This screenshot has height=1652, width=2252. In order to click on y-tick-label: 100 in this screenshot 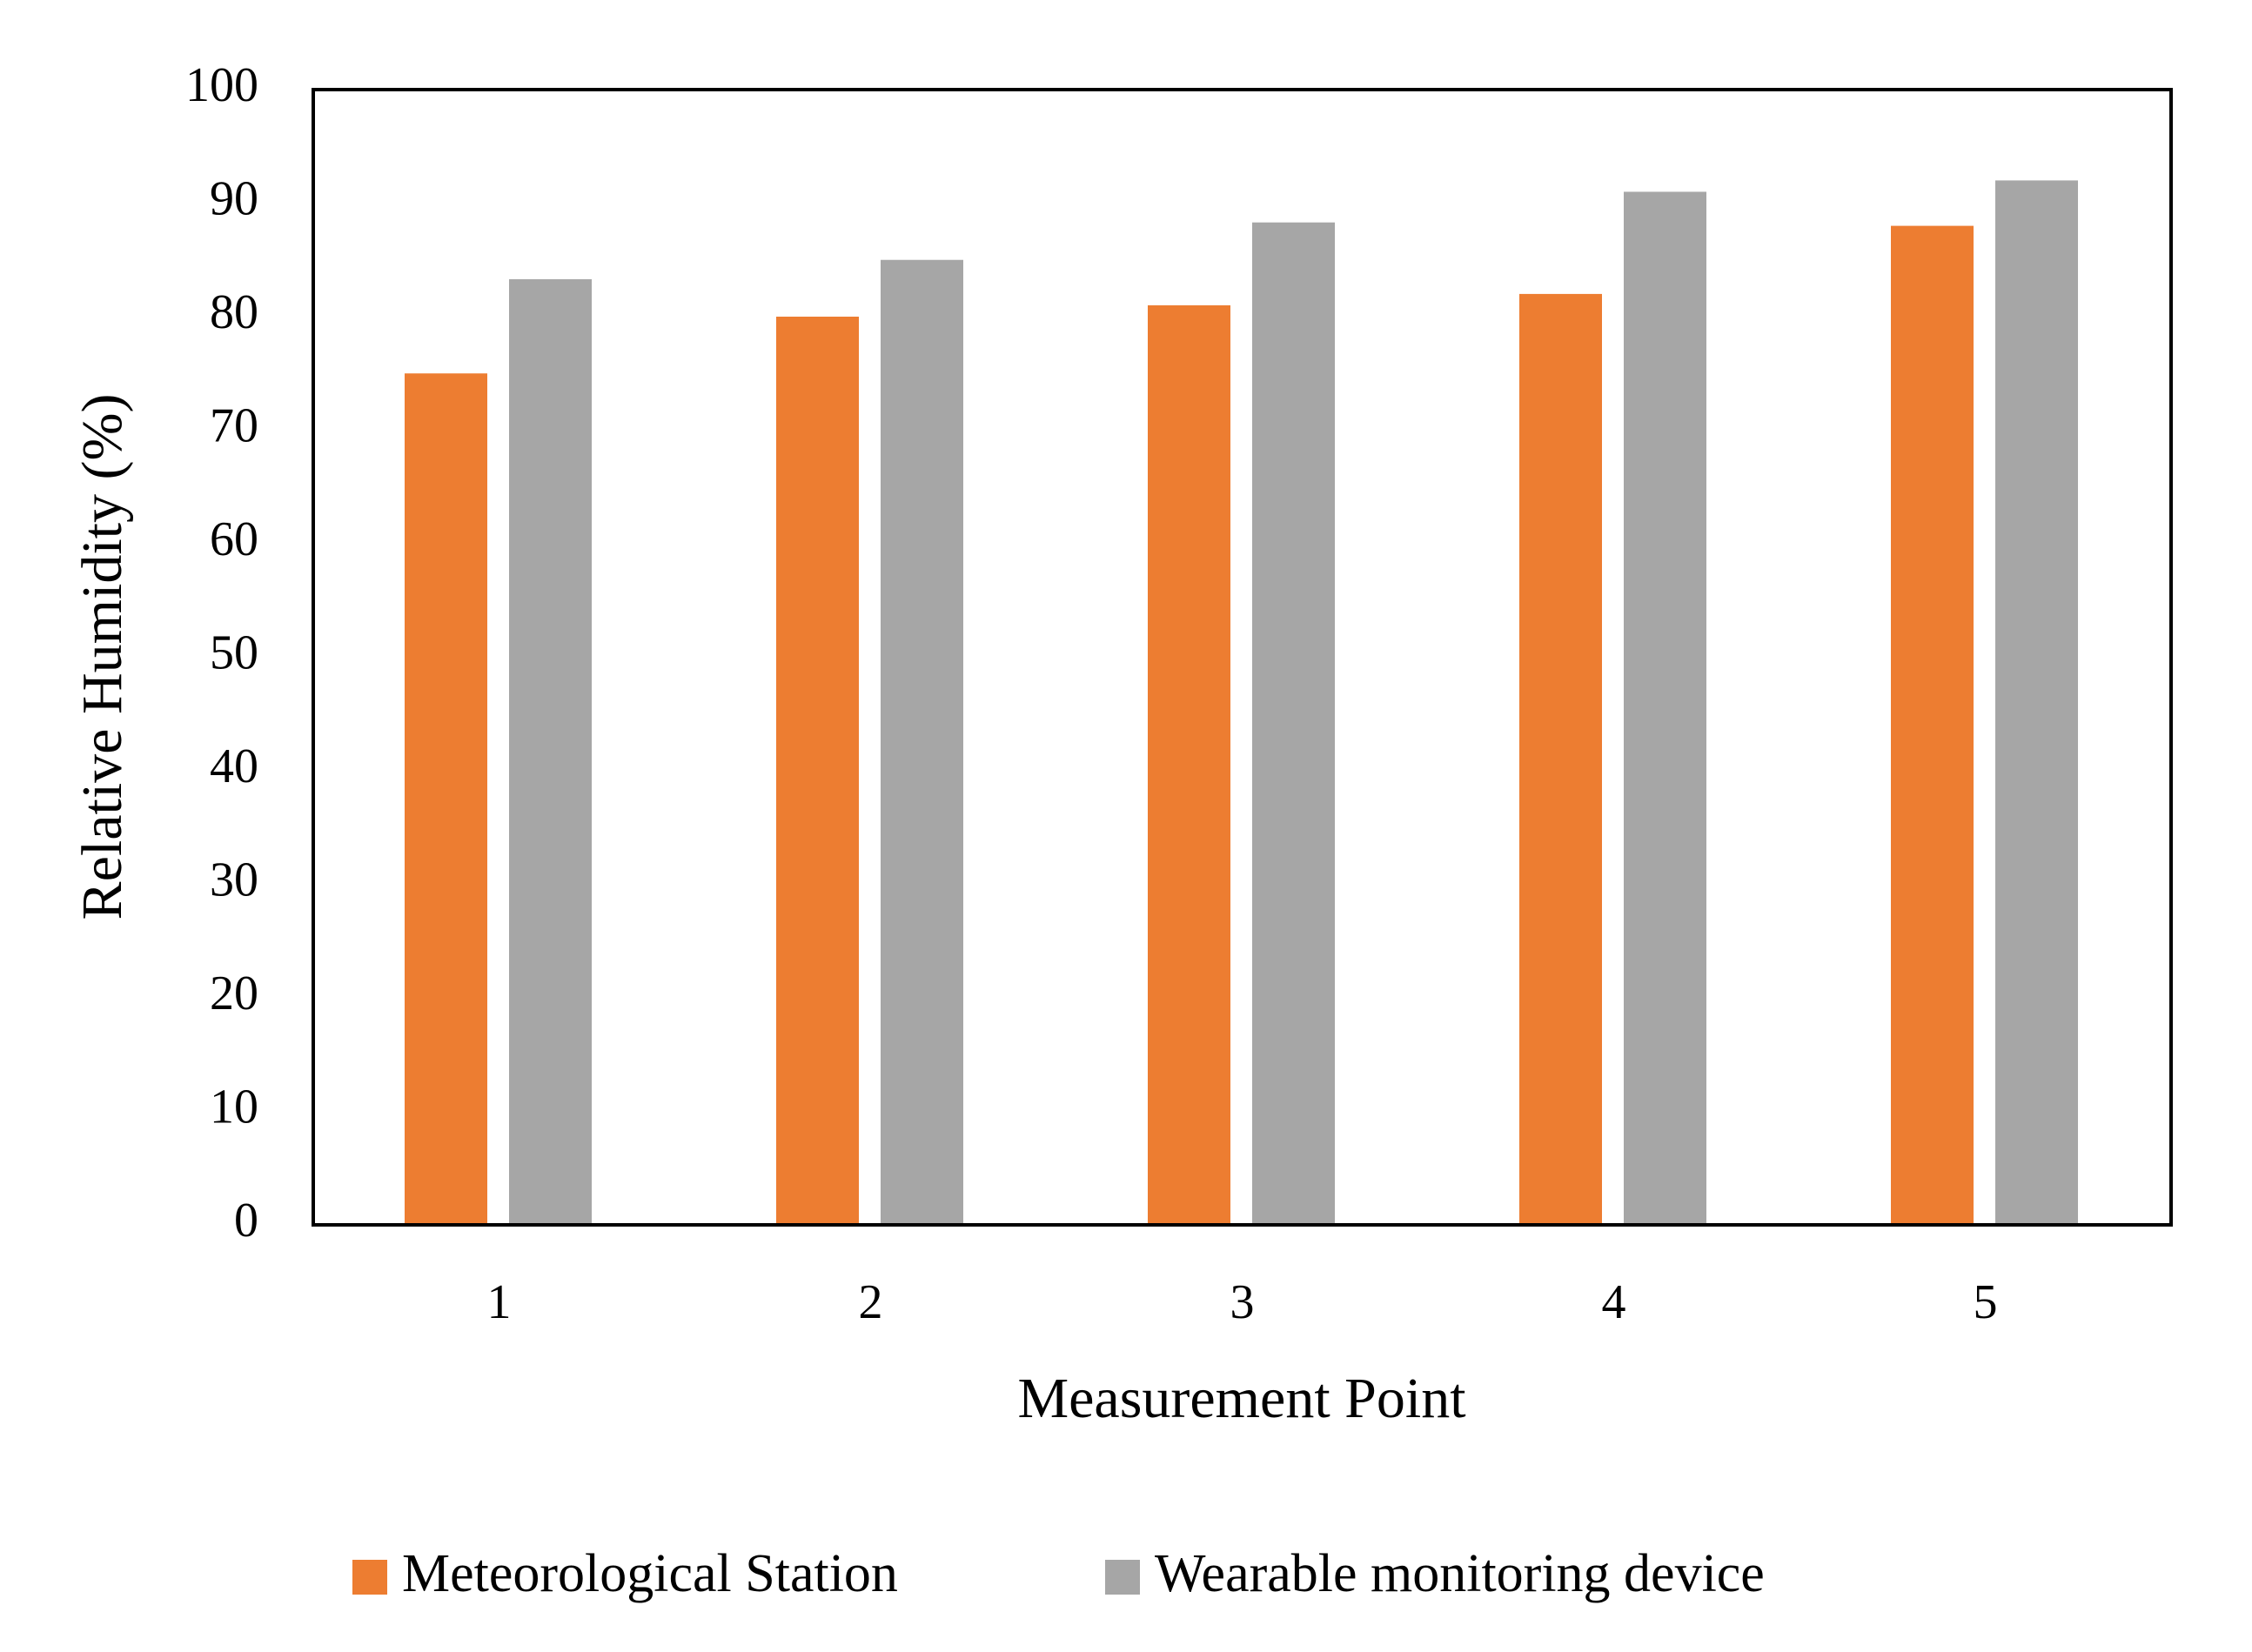, I will do `click(221, 85)`.